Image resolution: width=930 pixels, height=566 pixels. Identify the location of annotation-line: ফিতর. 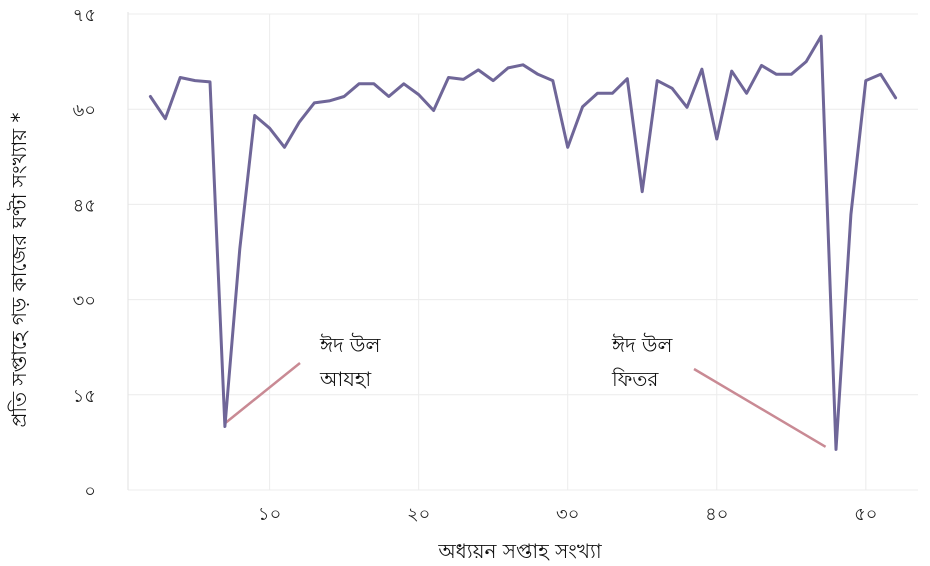
(635, 379).